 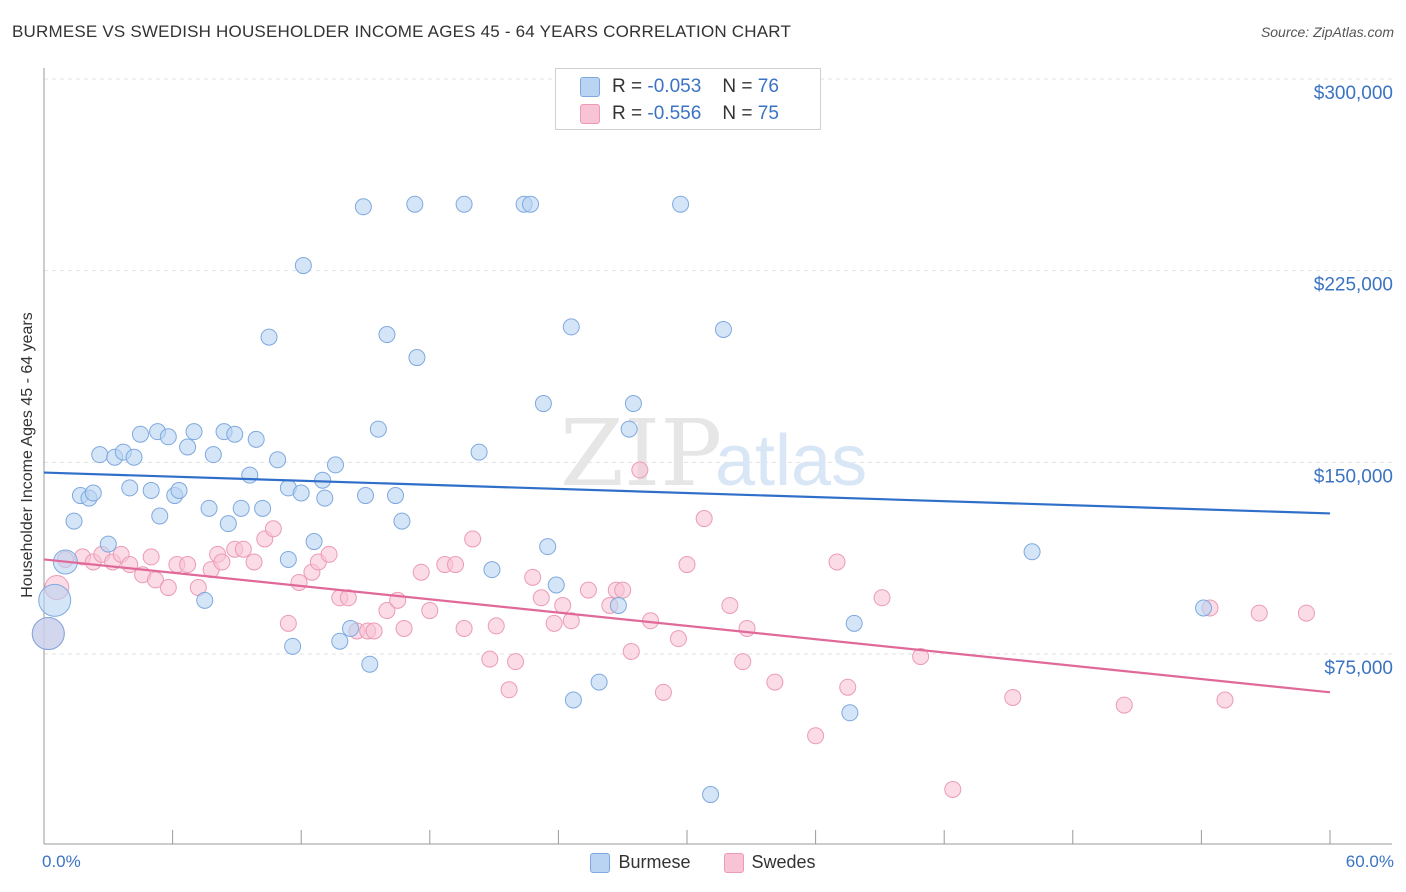 What do you see at coordinates (733, 862) in the screenshot?
I see `legend-swatch-swedes` at bounding box center [733, 862].